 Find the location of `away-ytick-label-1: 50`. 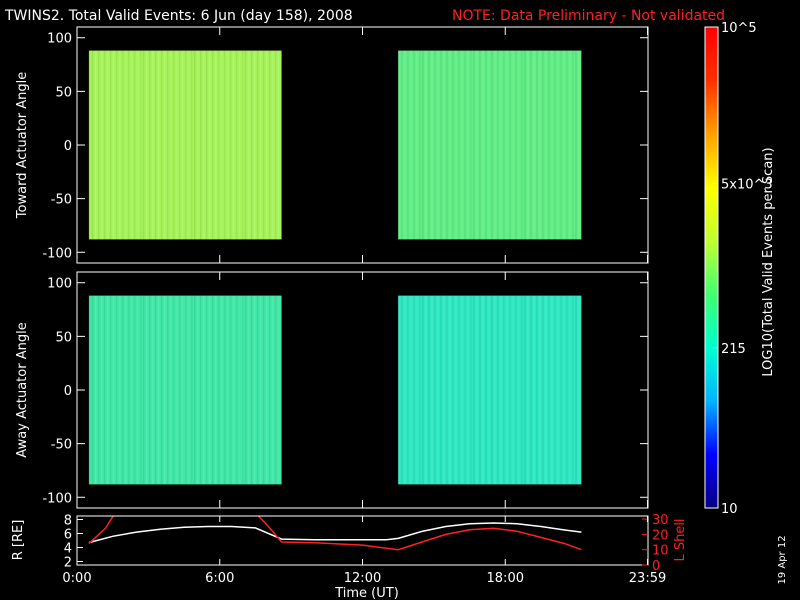

away-ytick-label-1: 50 is located at coordinates (63, 337).